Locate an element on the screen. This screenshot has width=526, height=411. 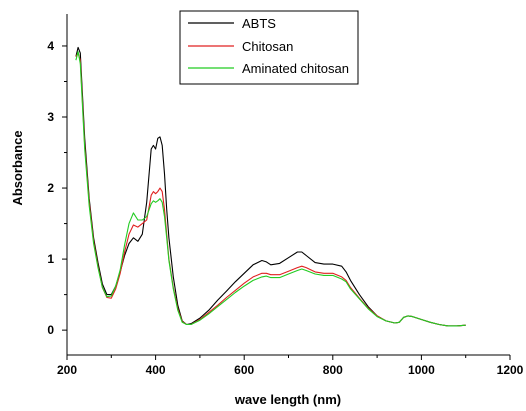
x-axis-title: wave length (nm) is located at coordinates (287, 399).